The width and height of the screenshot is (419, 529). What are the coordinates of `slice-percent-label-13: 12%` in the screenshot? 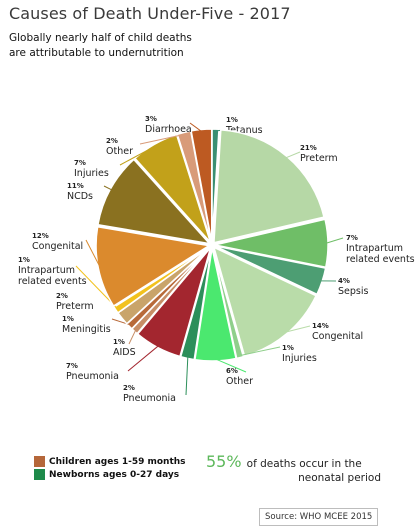 It's located at (40, 236).